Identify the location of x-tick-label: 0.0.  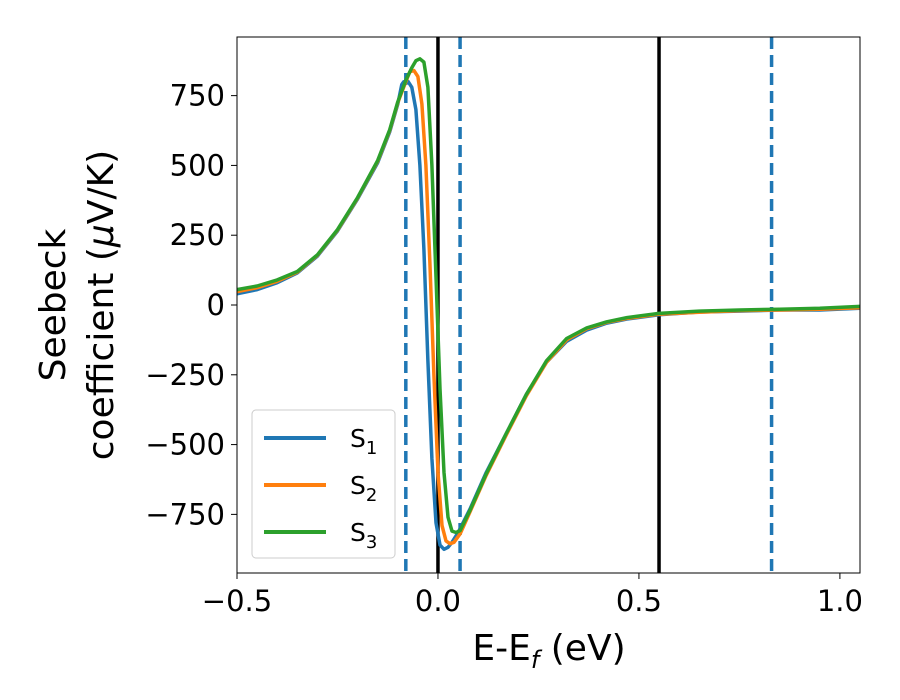
(438, 601).